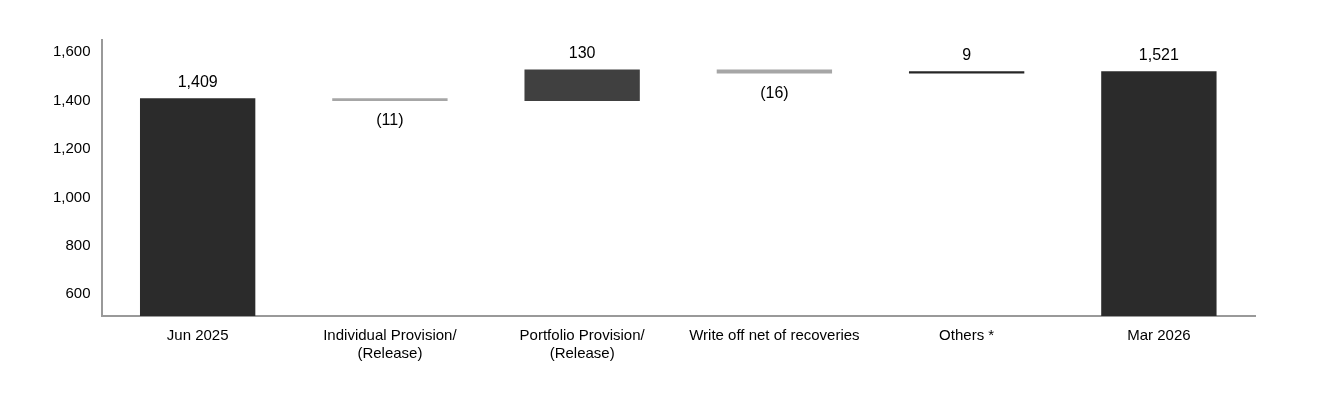 This screenshot has width=1320, height=416. Describe the element at coordinates (78, 293) in the screenshot. I see `y-tick-label: 600` at that location.